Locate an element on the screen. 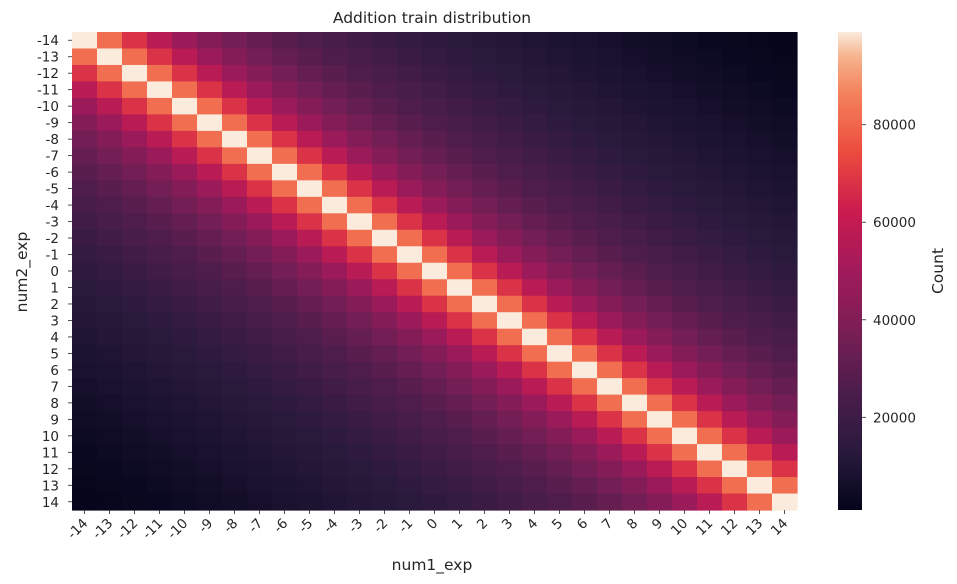 The width and height of the screenshot is (957, 584). y-tick-label: 9 is located at coordinates (54, 420).